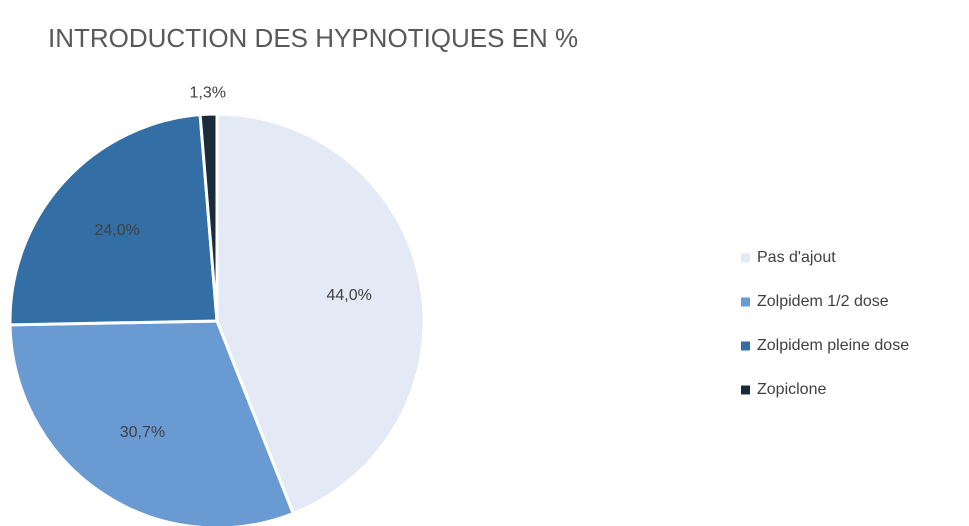 The height and width of the screenshot is (526, 969). Describe the element at coordinates (313, 38) in the screenshot. I see `chart-title: INTRODUCTION DES HYPNOTIQUES EN %` at that location.